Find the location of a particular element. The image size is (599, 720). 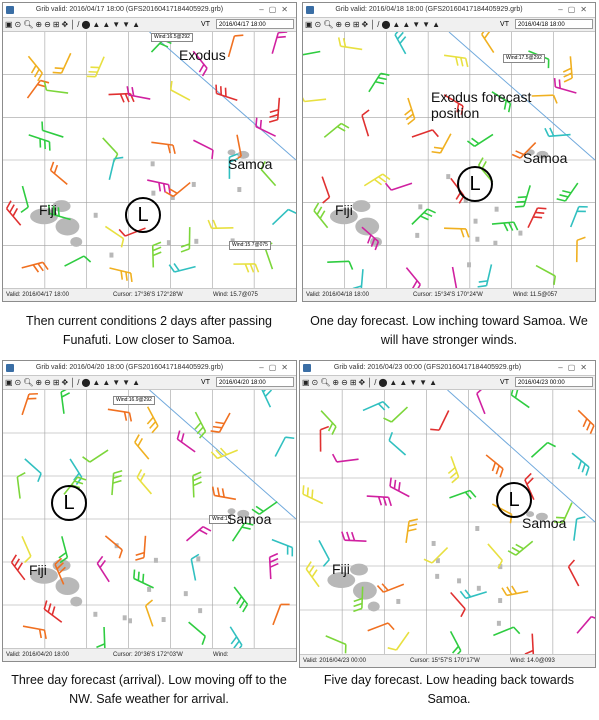

date-select: 2016/04/17 18:00 is located at coordinates (255, 24).